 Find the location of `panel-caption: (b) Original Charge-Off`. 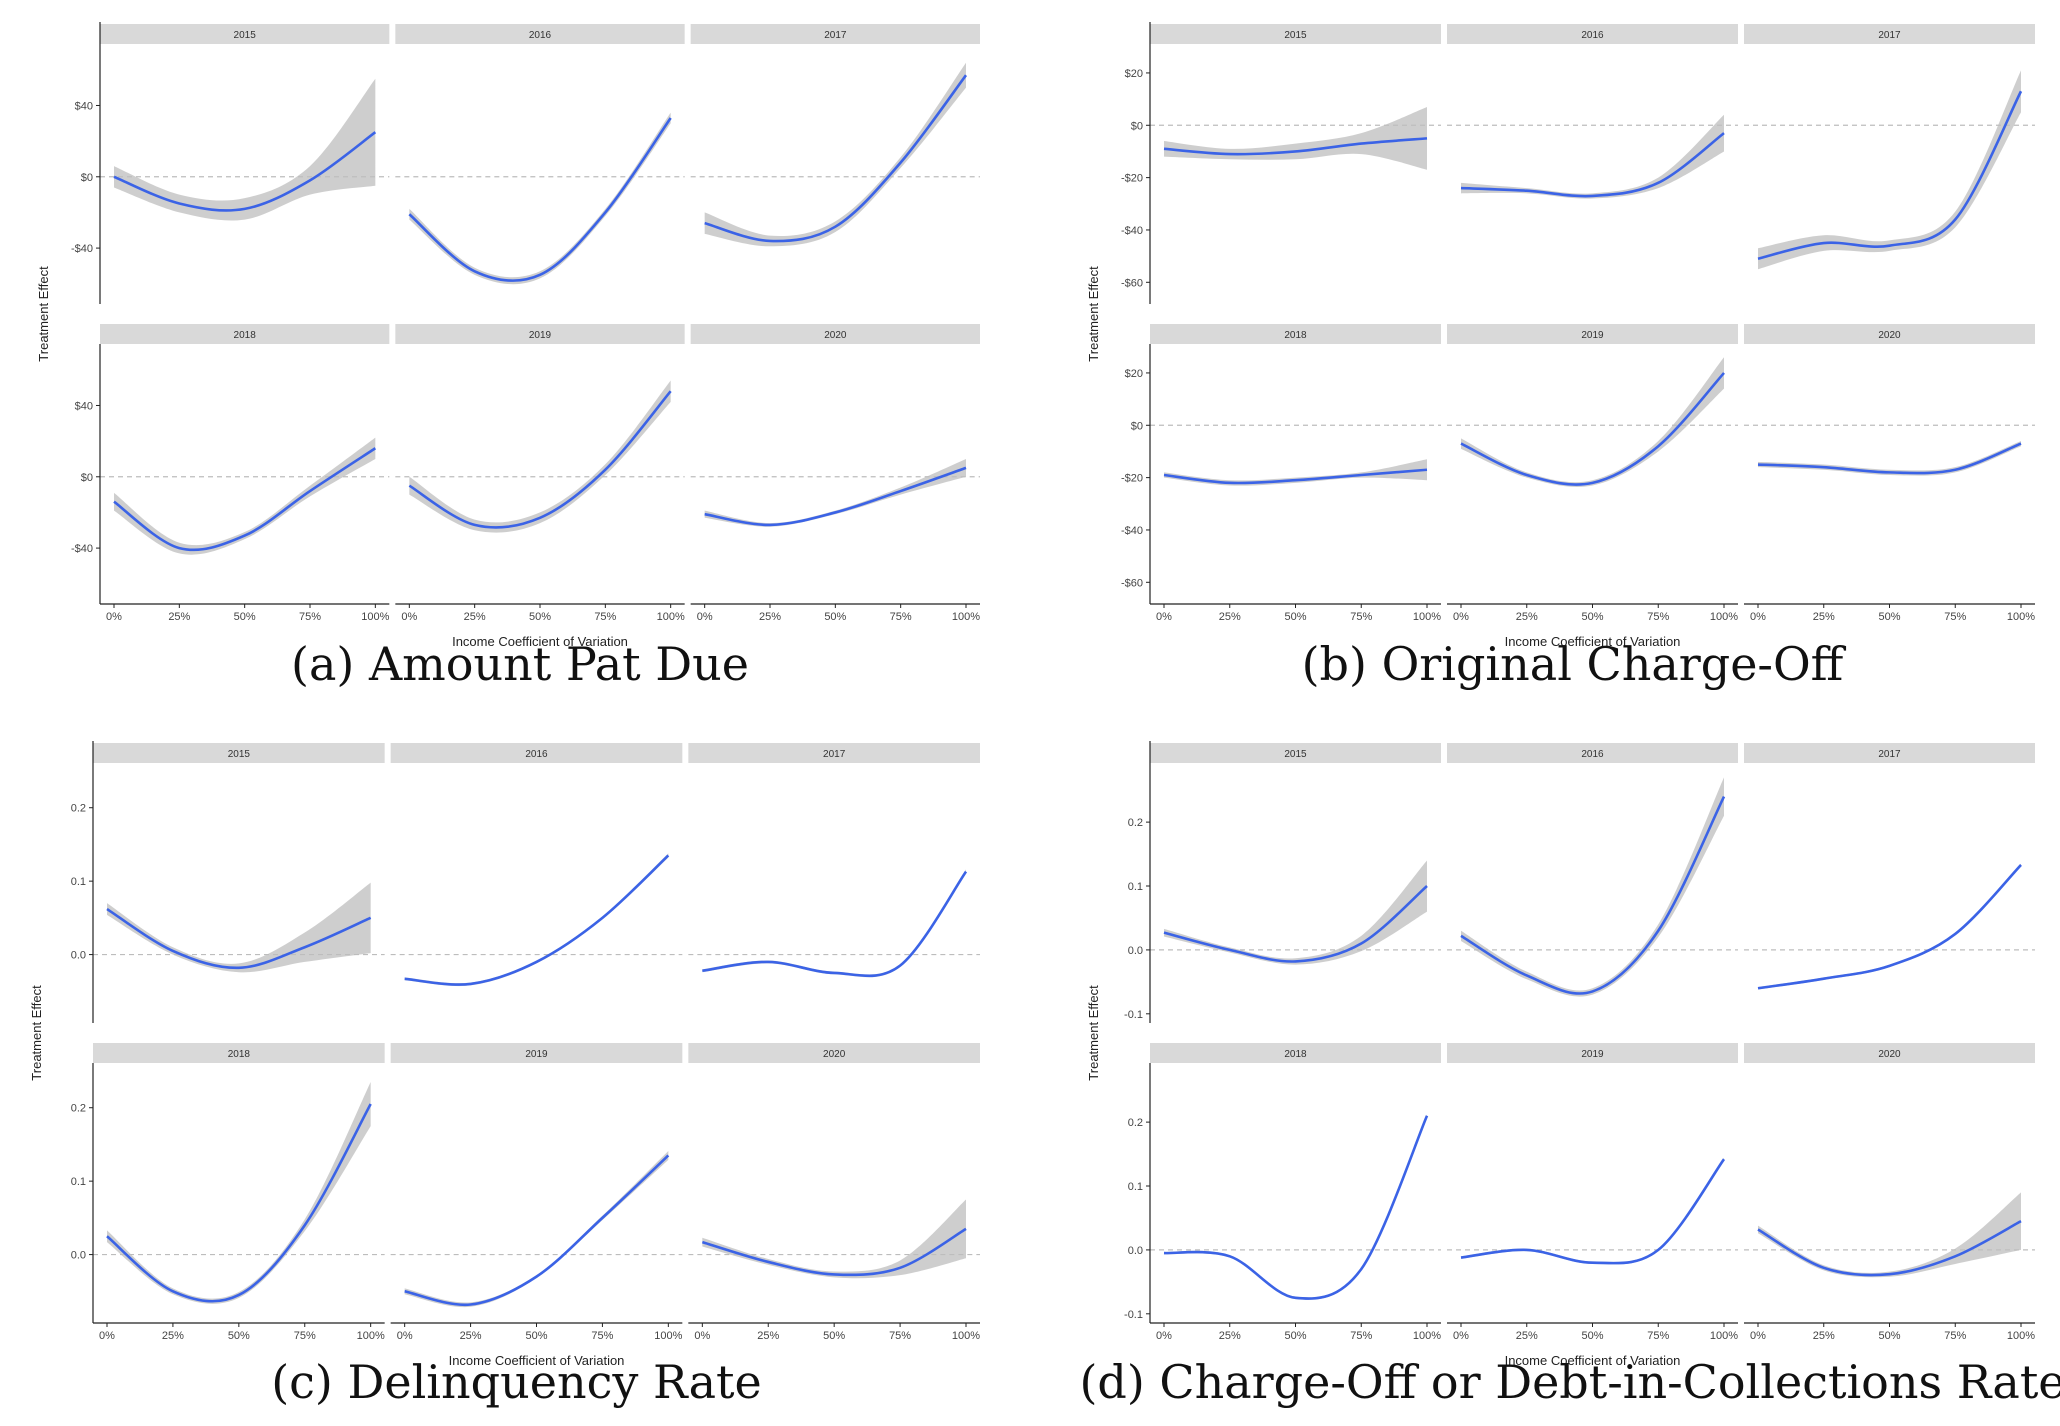

panel-caption: (b) Original Charge-Off is located at coordinates (1574, 664).